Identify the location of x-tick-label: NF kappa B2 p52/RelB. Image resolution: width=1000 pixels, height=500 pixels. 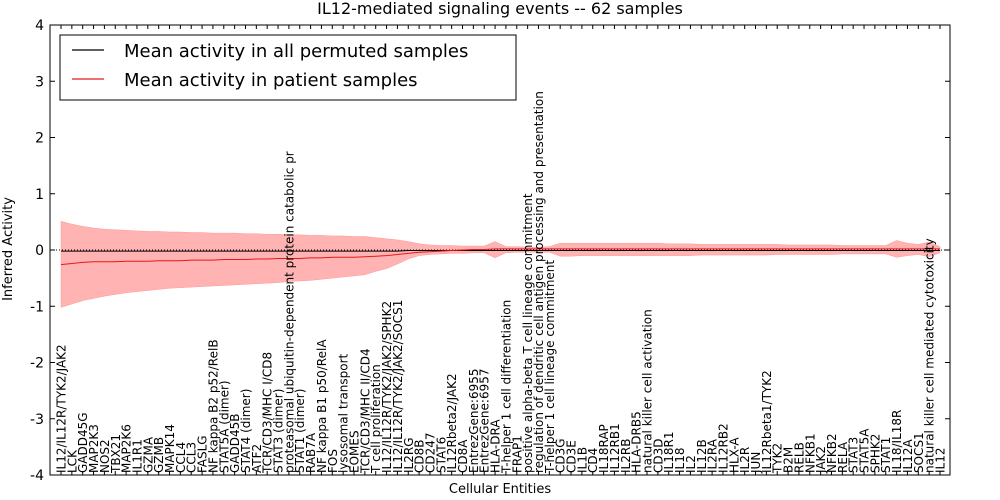
(213, 406).